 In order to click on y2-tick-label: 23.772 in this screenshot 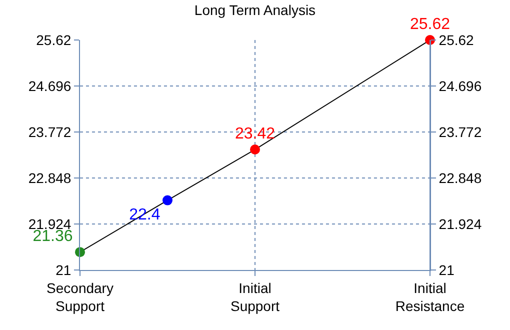, I will do `click(460, 132)`.